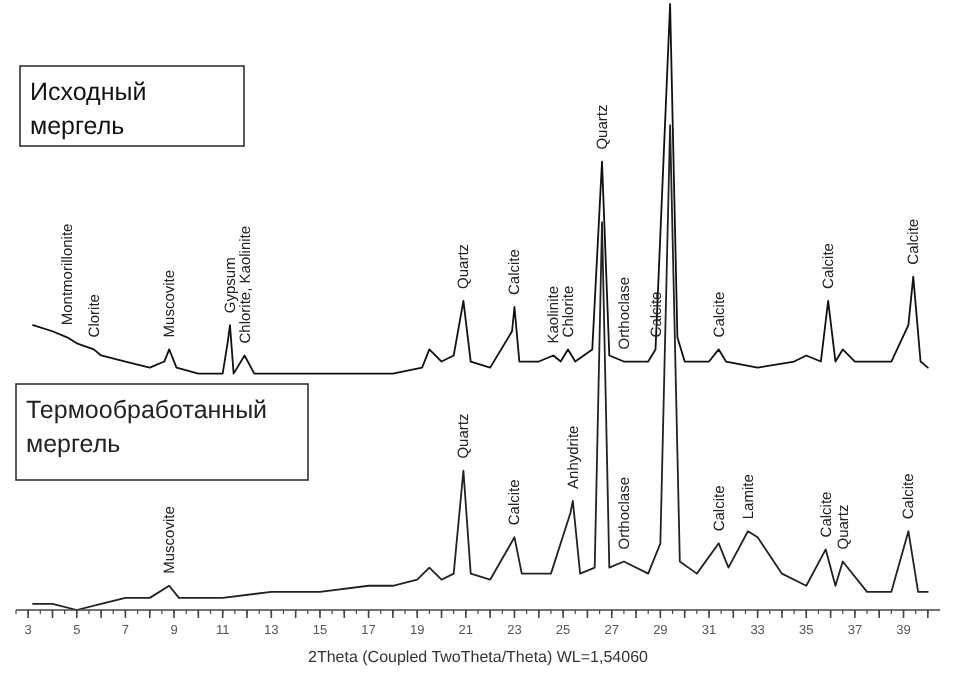  Describe the element at coordinates (479, 657) in the screenshot. I see `x-axis-title: 2Theta (Coupled TwoTheta/Theta) WL=1,54060` at that location.